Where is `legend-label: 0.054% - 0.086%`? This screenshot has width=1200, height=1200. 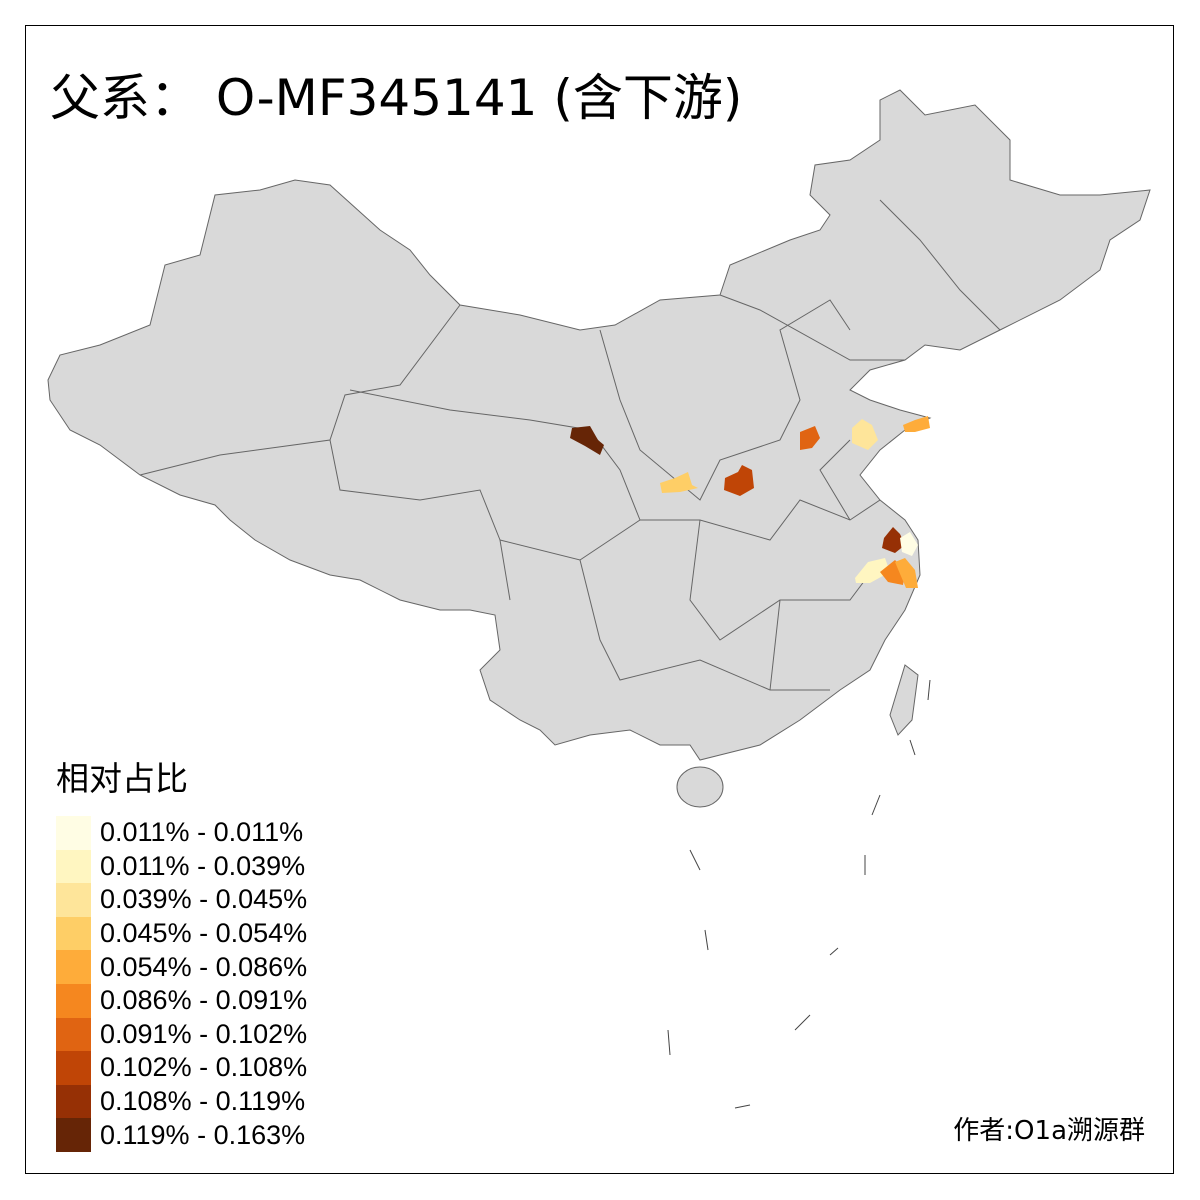
legend-label: 0.054% - 0.086% is located at coordinates (204, 966).